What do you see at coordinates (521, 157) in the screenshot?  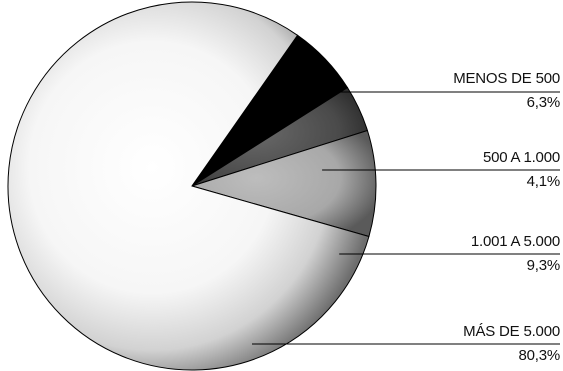 I see `slice-label-500-a-1-000: 500 A 1.000` at bounding box center [521, 157].